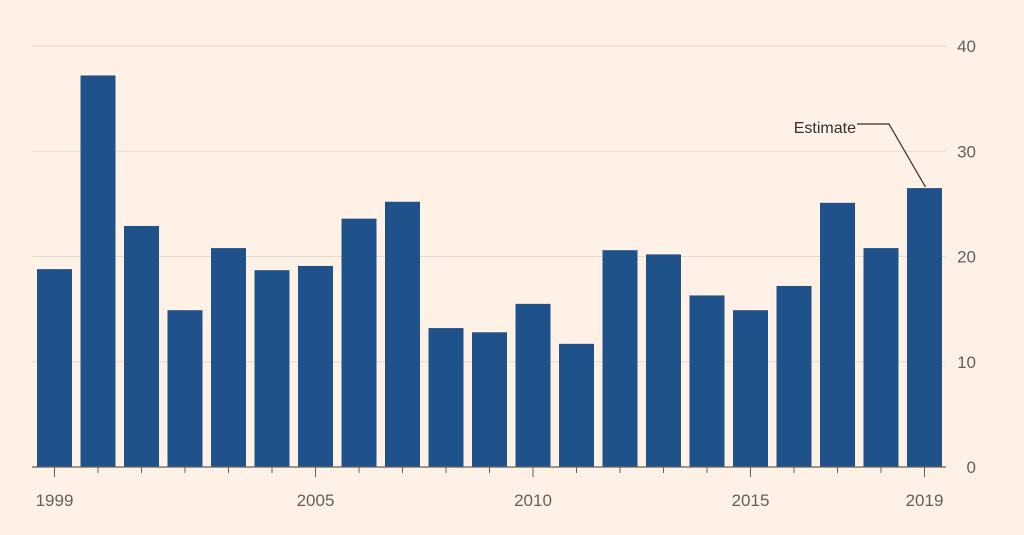 This screenshot has width=1024, height=535. What do you see at coordinates (751, 500) in the screenshot?
I see `x-tick-label: 2015` at bounding box center [751, 500].